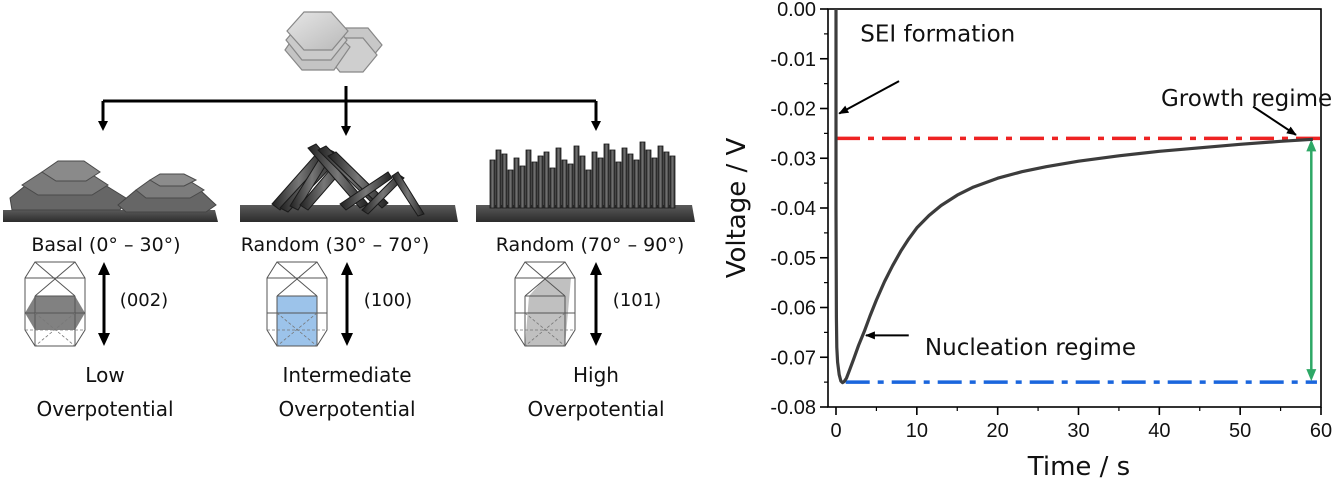 The image size is (1334, 482). Describe the element at coordinates (590, 245) in the screenshot. I see `branch-3-orientation-label: Random (70° – 90°)` at that location.